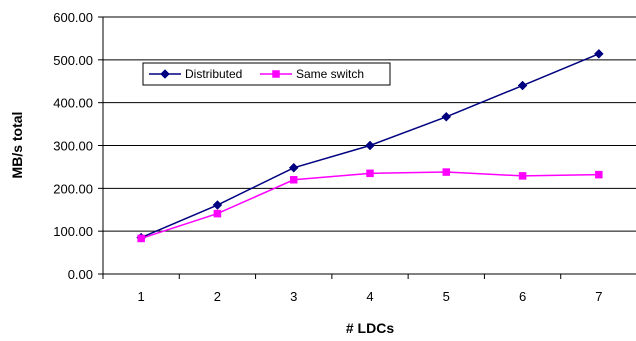 The width and height of the screenshot is (636, 341). Describe the element at coordinates (73, 231) in the screenshot. I see `y-tick-label: 100.00` at that location.